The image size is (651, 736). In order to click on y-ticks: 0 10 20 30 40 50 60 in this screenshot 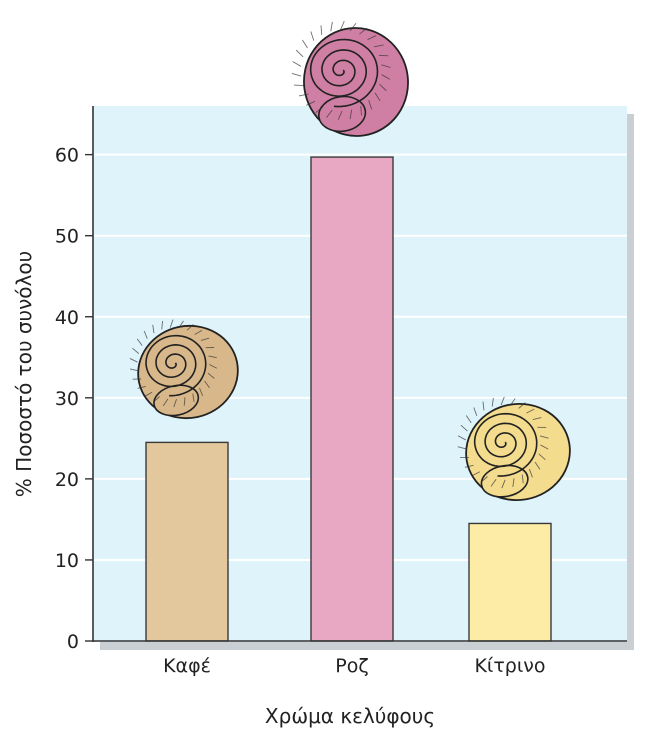, I will do `click(74, 399)`.